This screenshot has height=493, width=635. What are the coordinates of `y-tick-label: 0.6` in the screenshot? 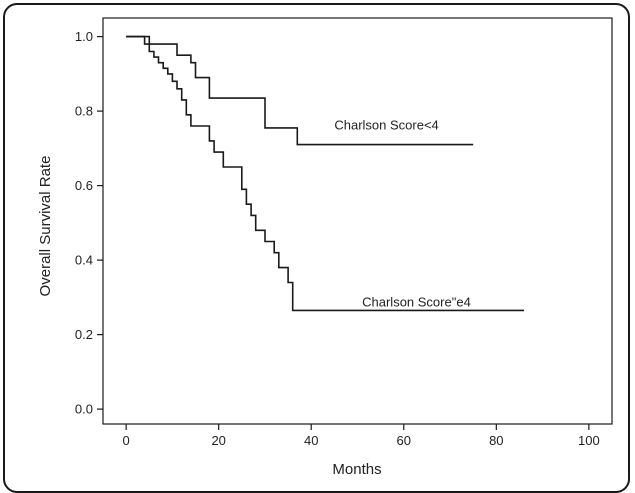 It's located at (84, 185).